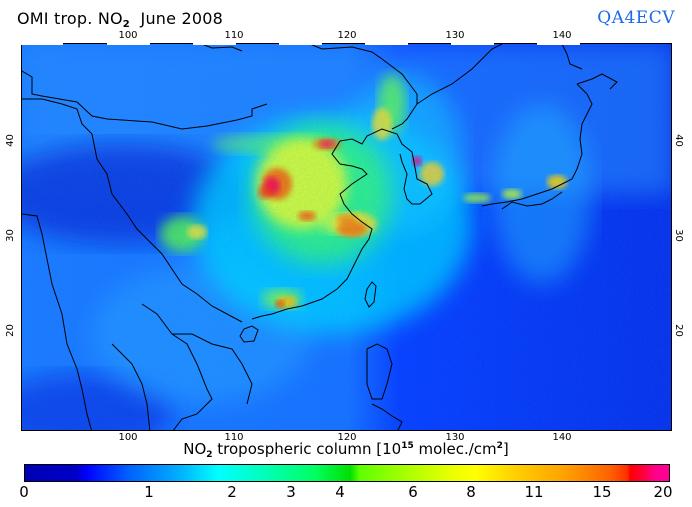 This screenshot has width=692, height=507. Describe the element at coordinates (678, 235) in the screenshot. I see `lat-tick-right: 30` at that location.